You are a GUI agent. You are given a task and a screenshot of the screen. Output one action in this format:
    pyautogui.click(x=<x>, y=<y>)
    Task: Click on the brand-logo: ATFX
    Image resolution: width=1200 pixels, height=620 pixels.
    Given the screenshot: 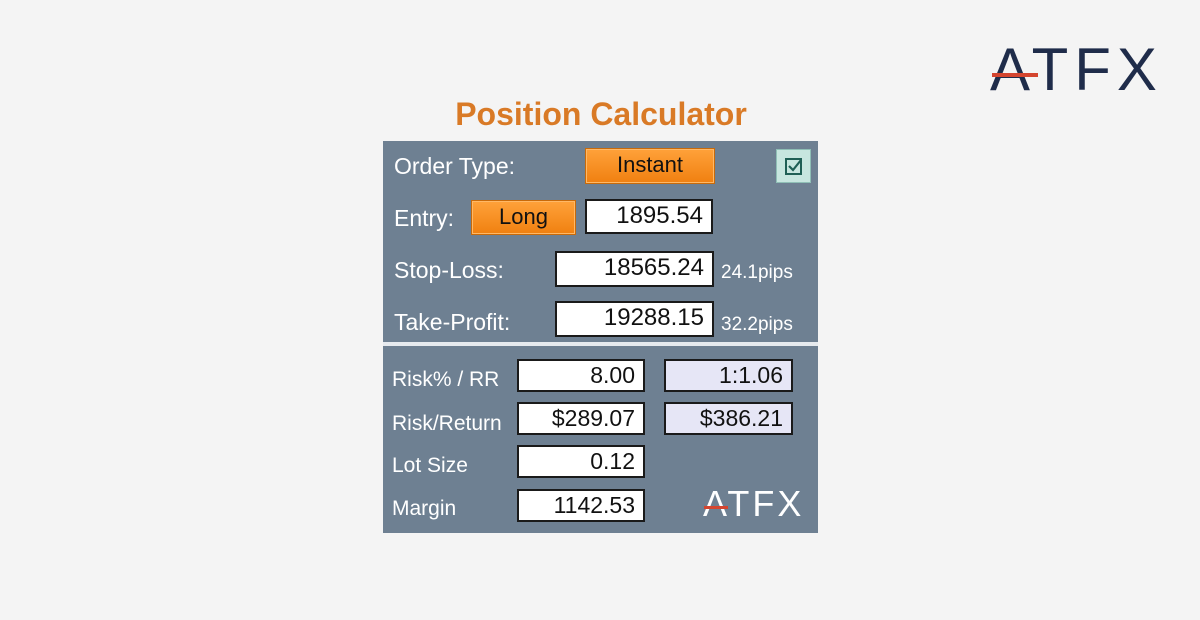 What is the action you would take?
    pyautogui.click(x=1080, y=70)
    